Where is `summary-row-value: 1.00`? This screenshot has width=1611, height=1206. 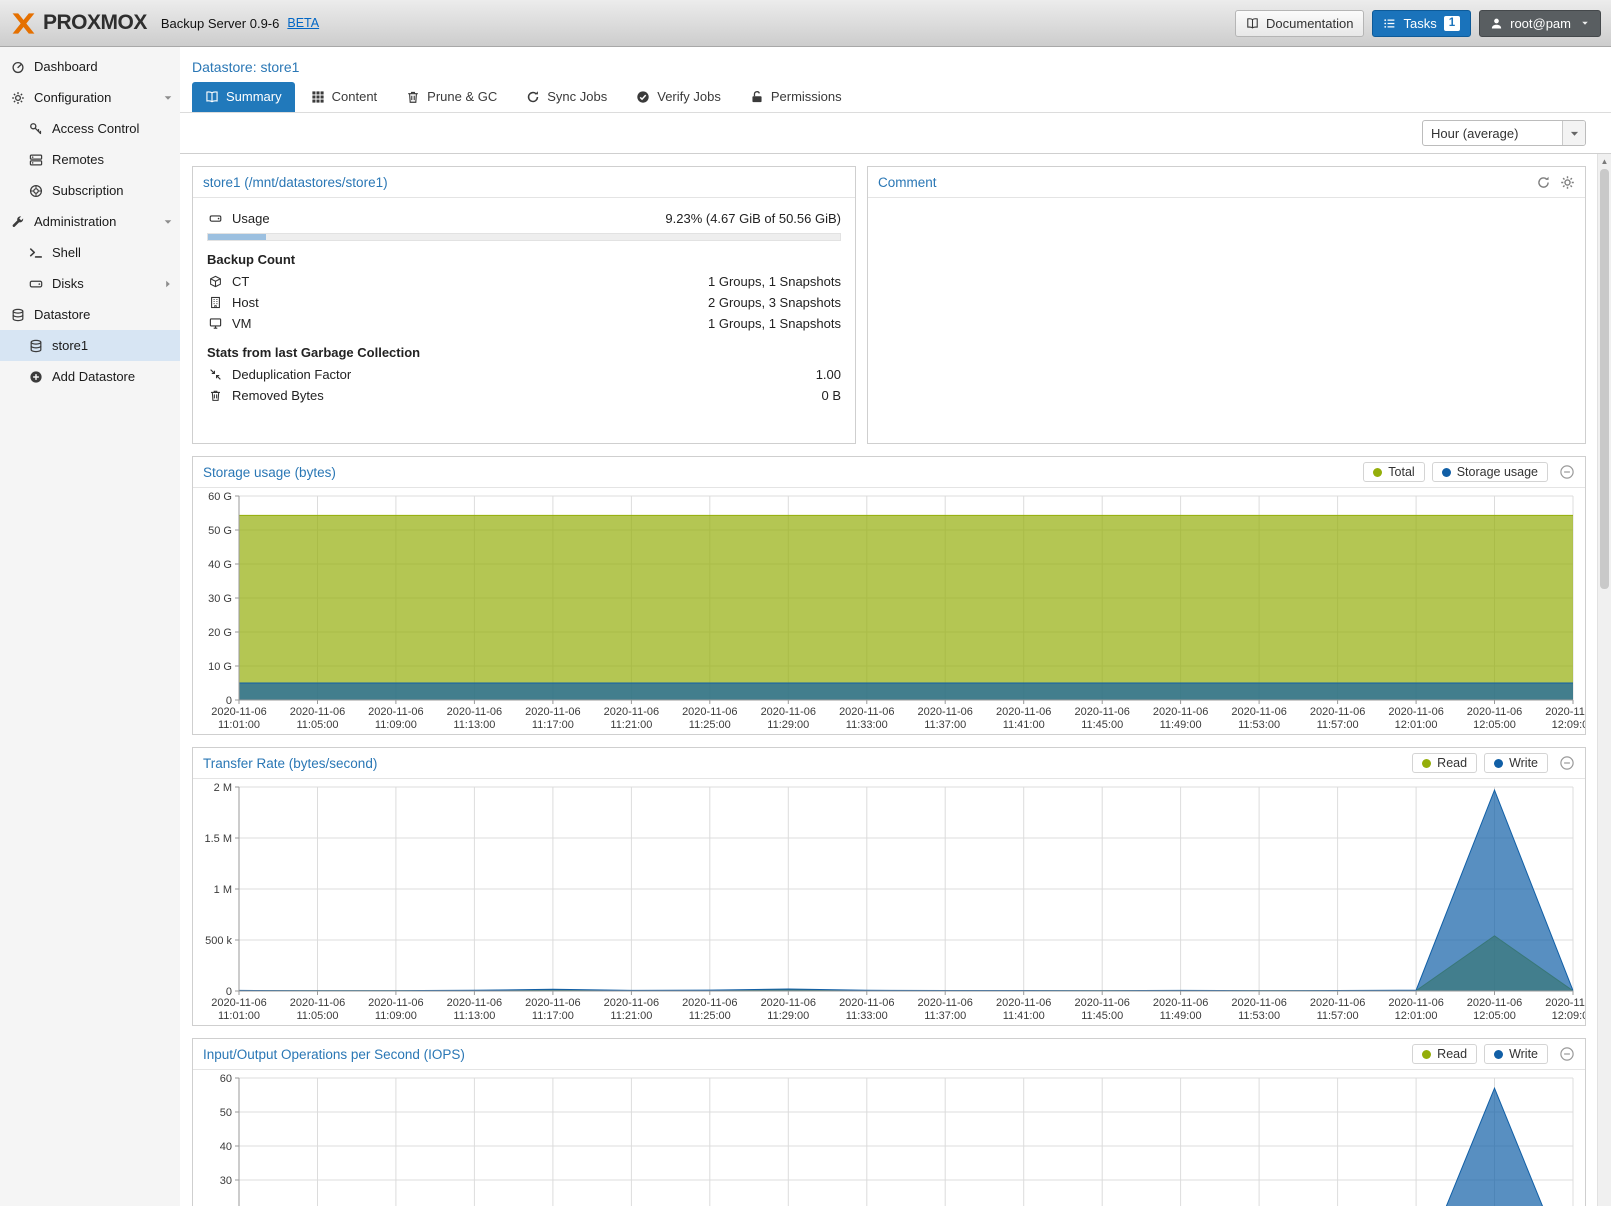
summary-row-value: 1.00 is located at coordinates (828, 374).